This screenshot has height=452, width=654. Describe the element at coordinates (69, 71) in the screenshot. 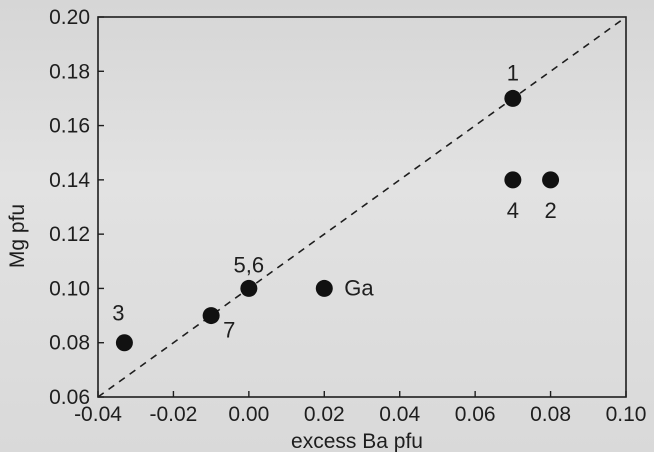

I see `y-tick-label: 0.18` at that location.